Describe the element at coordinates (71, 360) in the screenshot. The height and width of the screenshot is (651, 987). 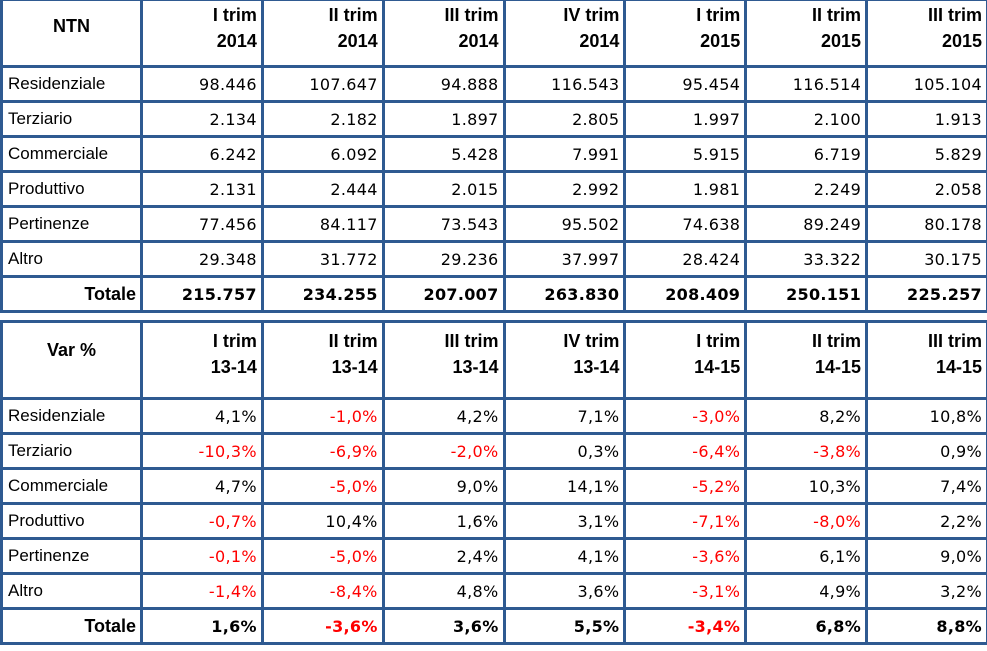
I see `corner-header: Var %` at that location.